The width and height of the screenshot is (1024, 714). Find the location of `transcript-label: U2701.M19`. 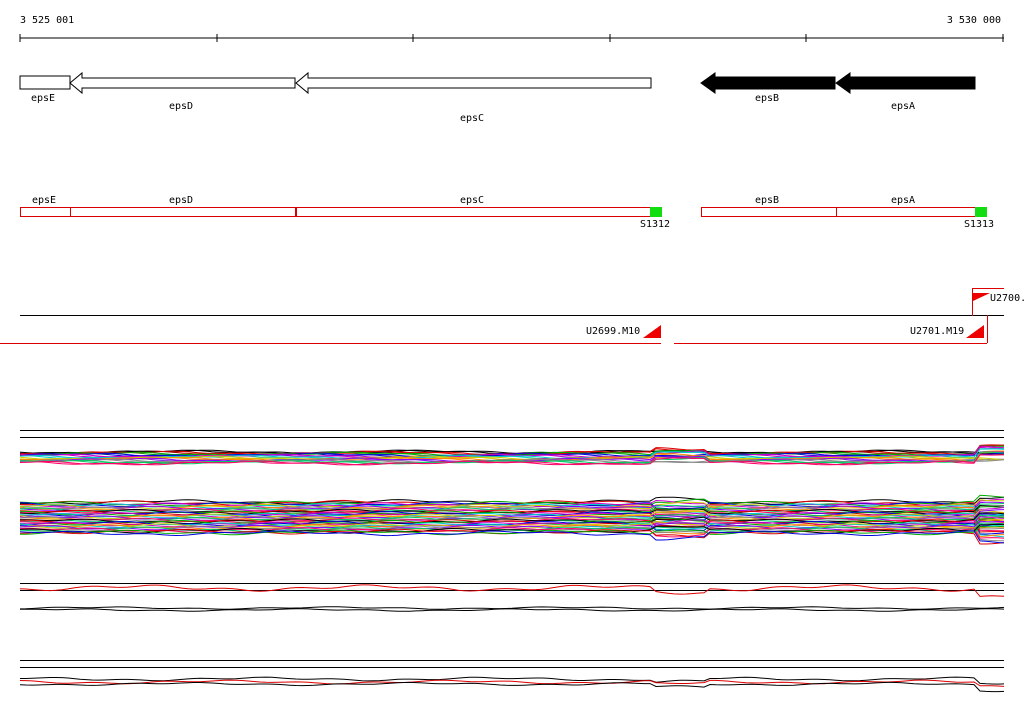

transcript-label: U2701.M19 is located at coordinates (937, 331).